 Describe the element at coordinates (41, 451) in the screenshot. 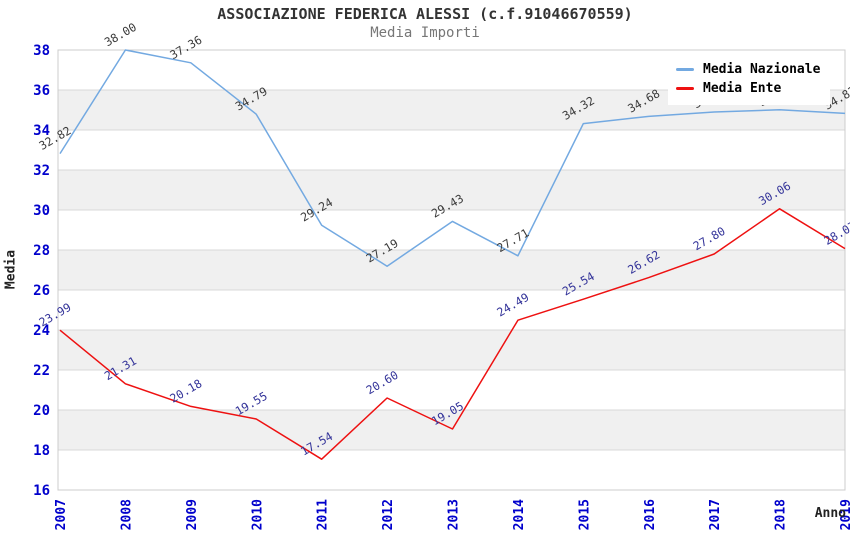

I see `y-tick-label: 18` at that location.